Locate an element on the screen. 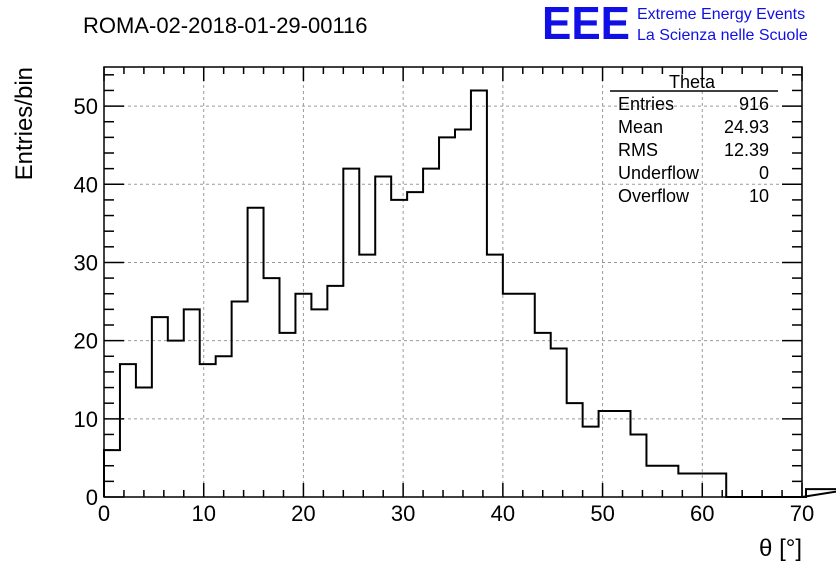 The image size is (836, 572). x-axis-label: θ [°] is located at coordinates (780, 548).